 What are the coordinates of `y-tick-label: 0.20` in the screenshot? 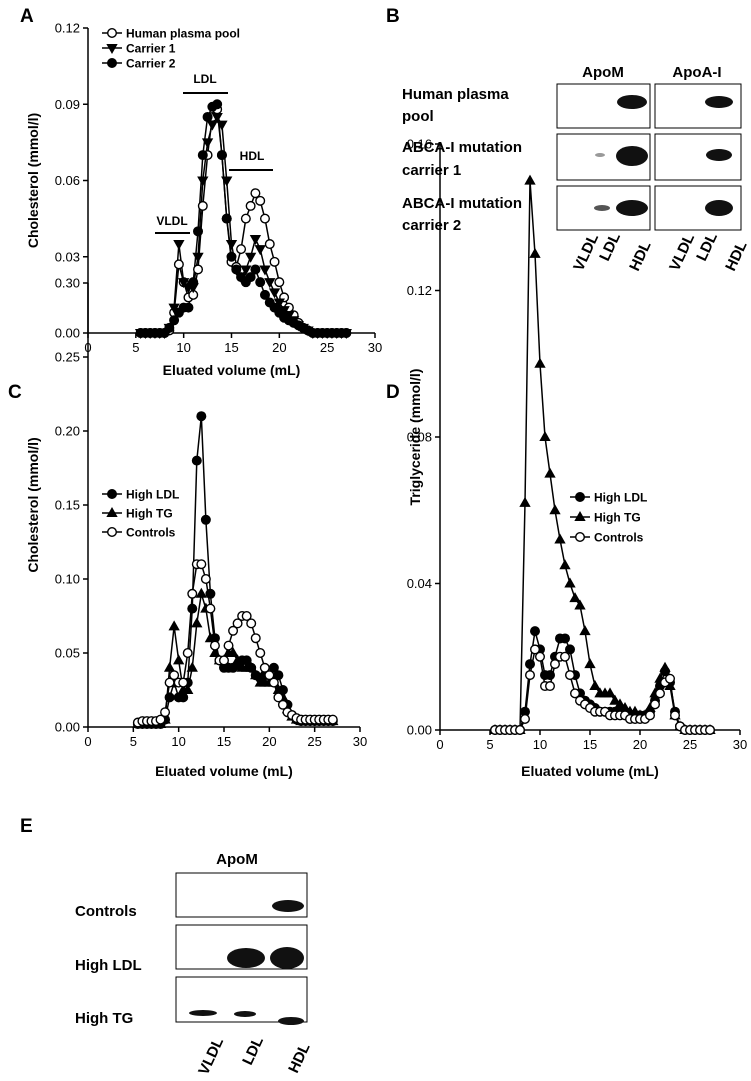 It's located at (67, 431).